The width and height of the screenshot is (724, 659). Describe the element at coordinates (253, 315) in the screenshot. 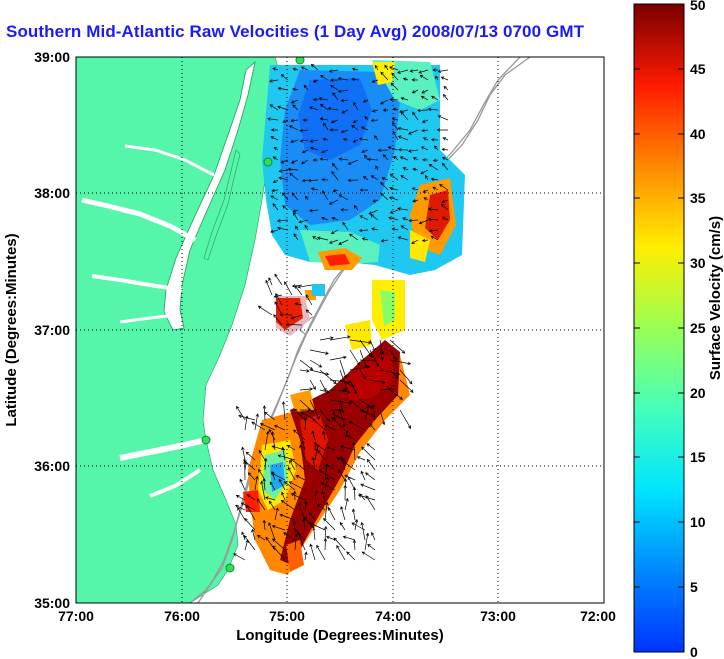

I see `radar-stations` at that location.